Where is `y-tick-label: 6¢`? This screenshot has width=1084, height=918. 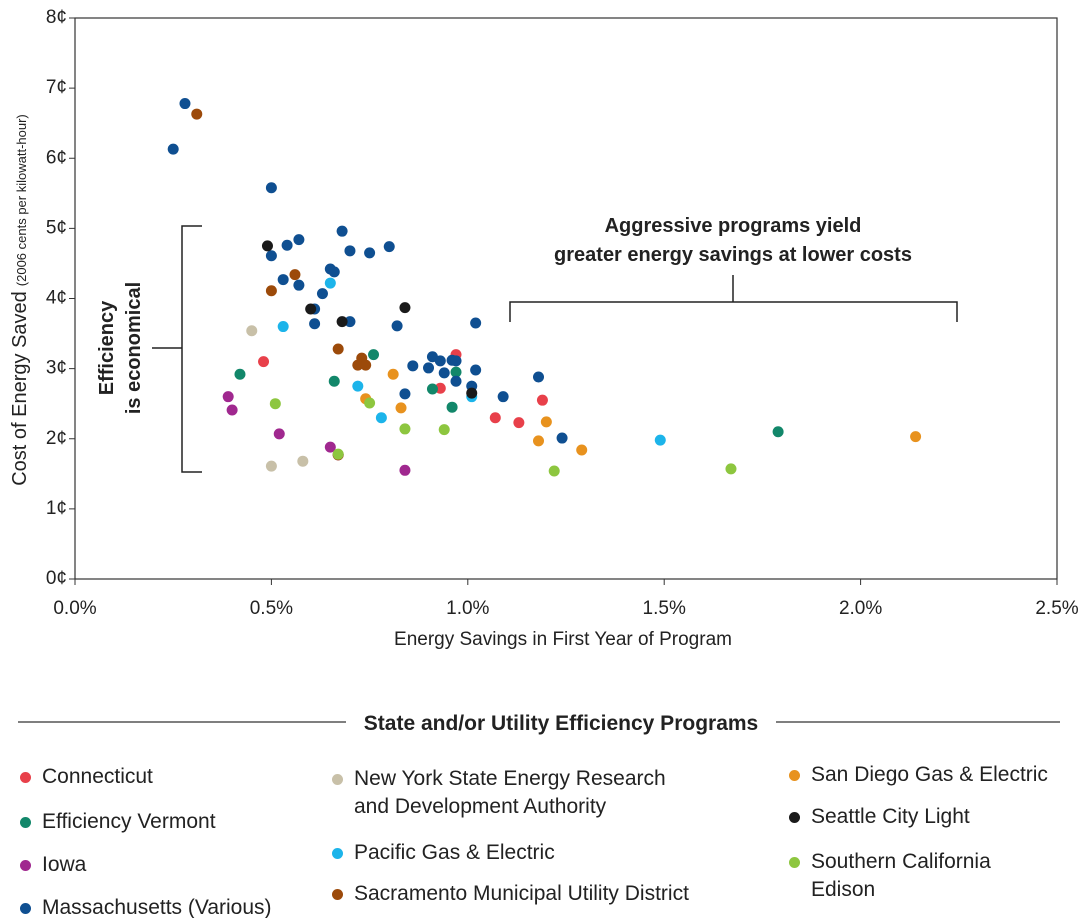 y-tick-label: 6¢ is located at coordinates (56, 157).